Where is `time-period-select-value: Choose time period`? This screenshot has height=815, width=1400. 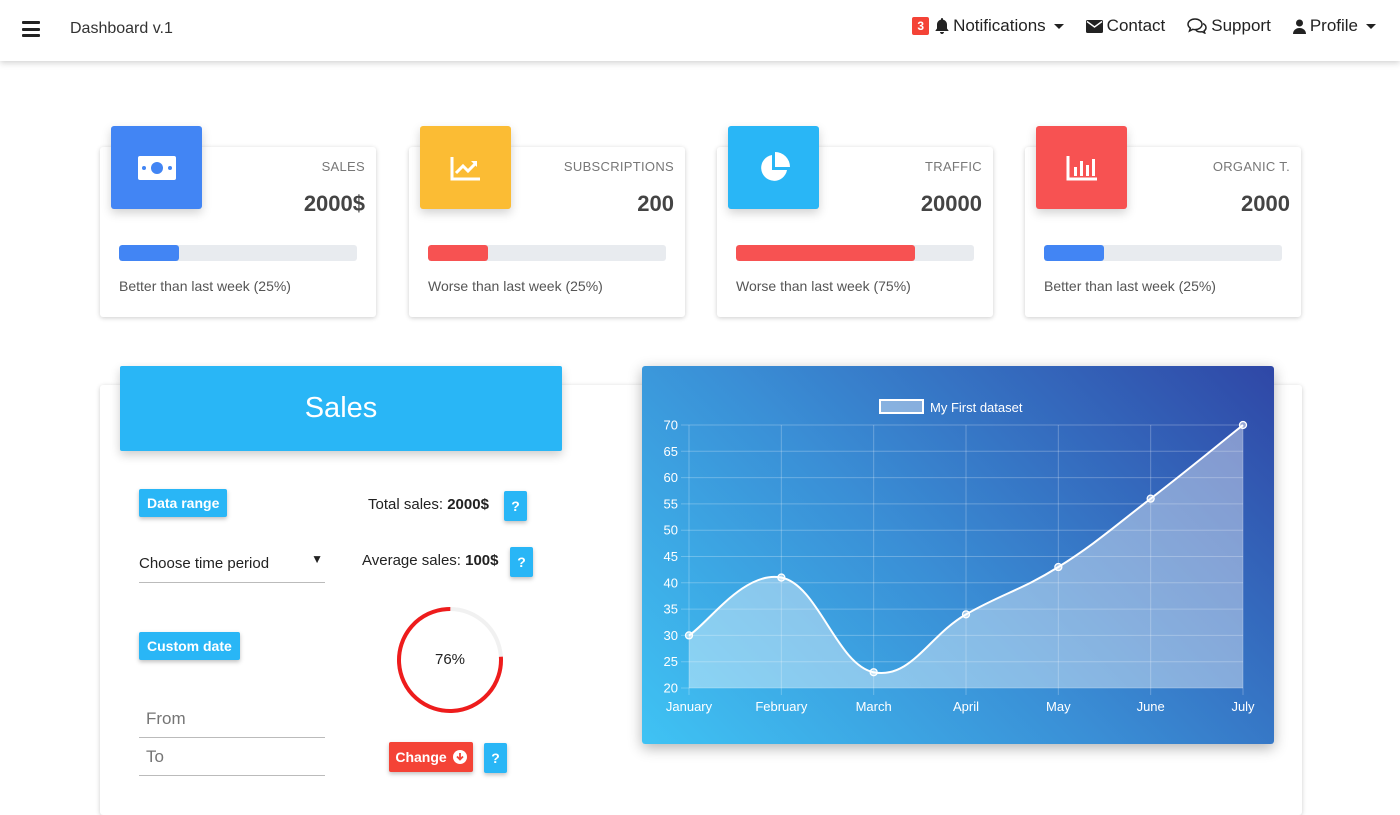
time-period-select-value: Choose time period is located at coordinates (204, 563).